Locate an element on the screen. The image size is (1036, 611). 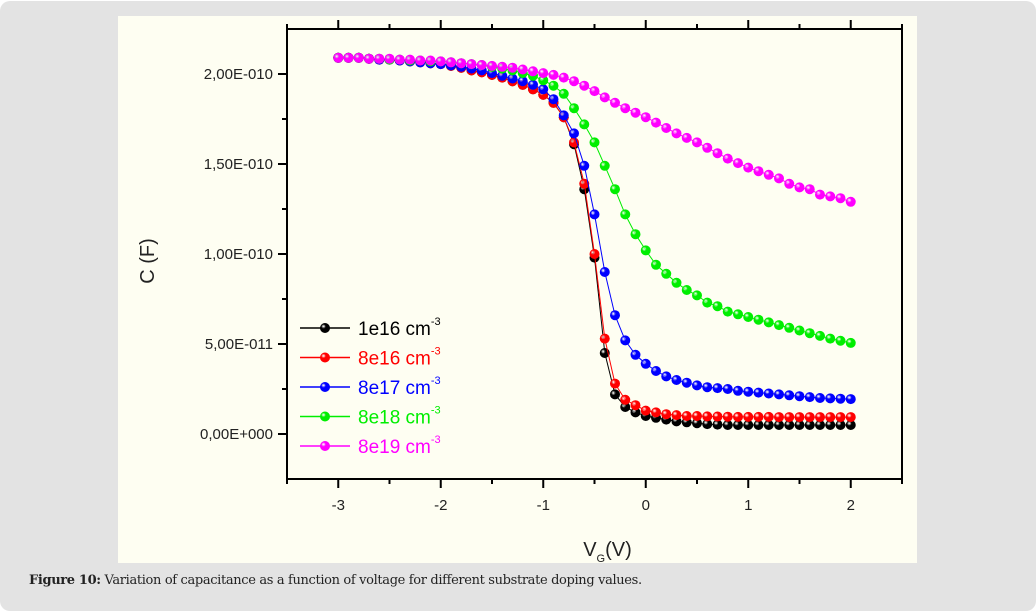
legend-item: 8e18 cm-3 is located at coordinates (370, 417).